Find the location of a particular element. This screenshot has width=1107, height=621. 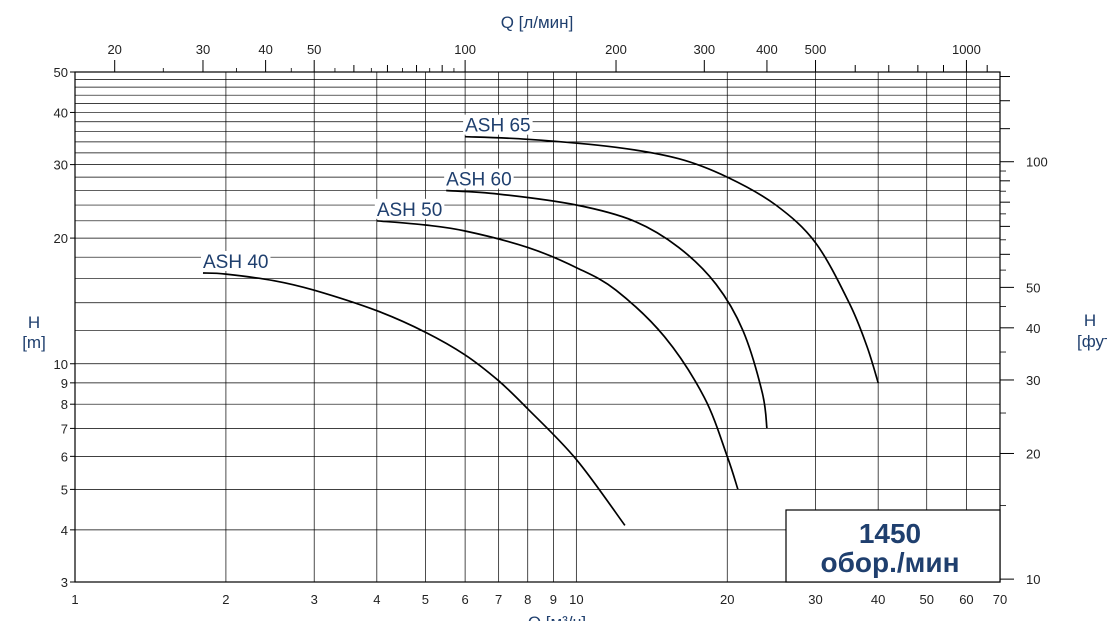

right-axis-tick-label: 50 is located at coordinates (1033, 287).